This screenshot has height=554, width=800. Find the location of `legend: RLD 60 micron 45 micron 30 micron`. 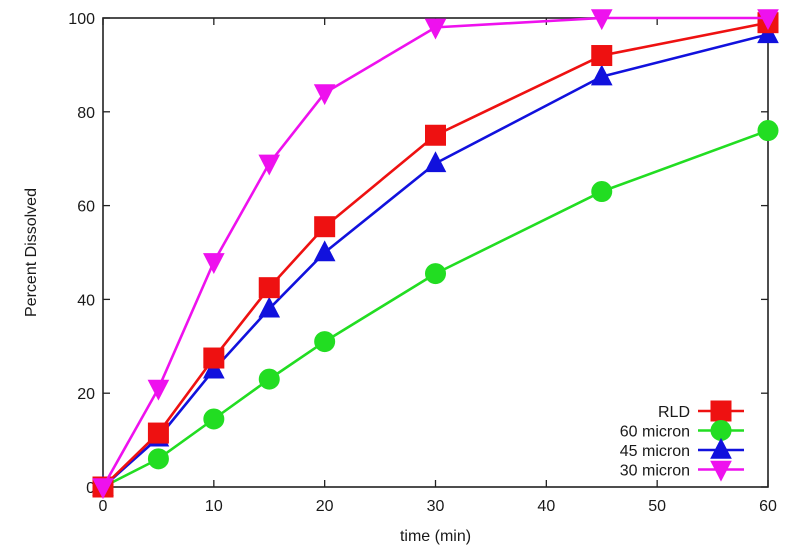

legend: RLD 60 micron 45 micron 30 micron is located at coordinates (682, 441).